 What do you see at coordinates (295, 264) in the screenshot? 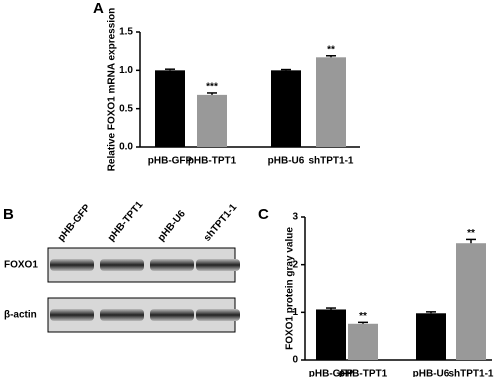
I see `y-tick-label: 2` at bounding box center [295, 264].